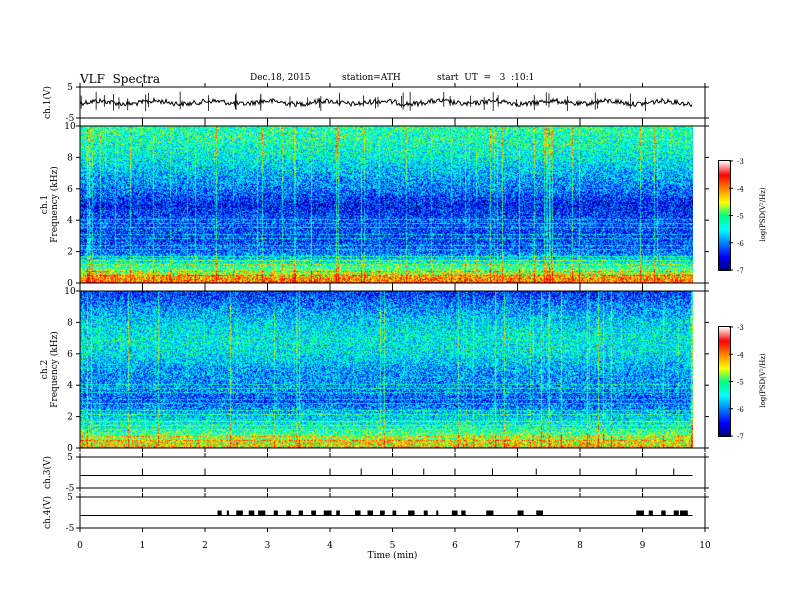  What do you see at coordinates (70, 221) in the screenshot?
I see `ch1-spectrogram-ytick-label: 4` at bounding box center [70, 221].